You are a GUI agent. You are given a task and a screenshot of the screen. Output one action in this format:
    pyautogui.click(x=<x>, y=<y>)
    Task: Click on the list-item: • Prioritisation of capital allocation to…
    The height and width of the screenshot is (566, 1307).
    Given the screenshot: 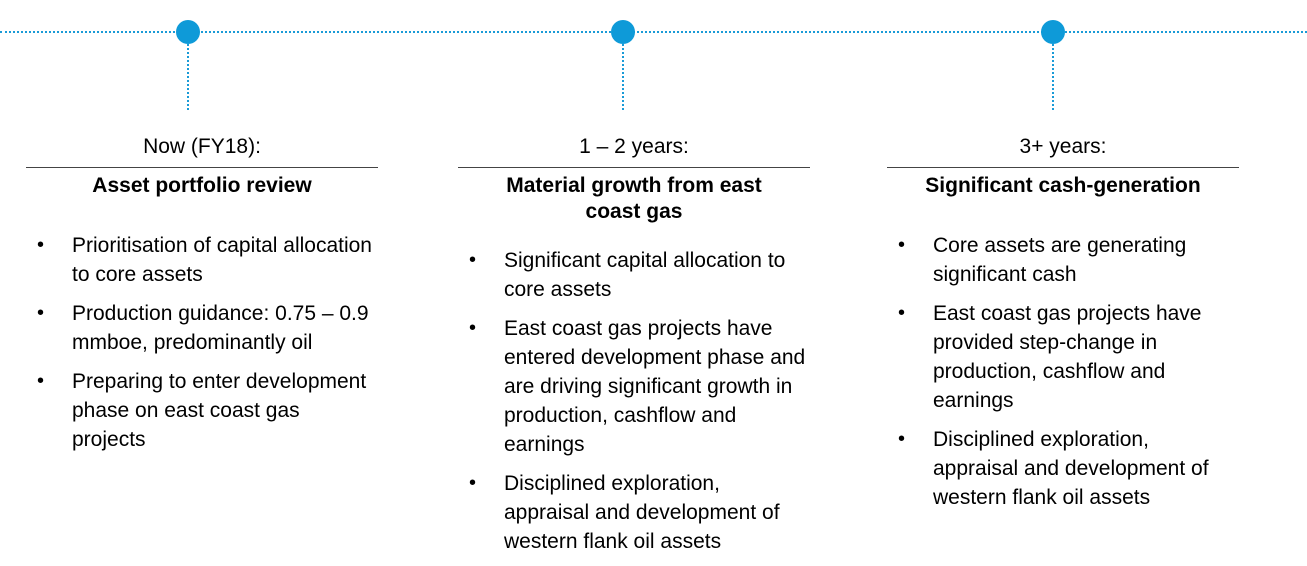 What is the action you would take?
    pyautogui.click(x=202, y=260)
    